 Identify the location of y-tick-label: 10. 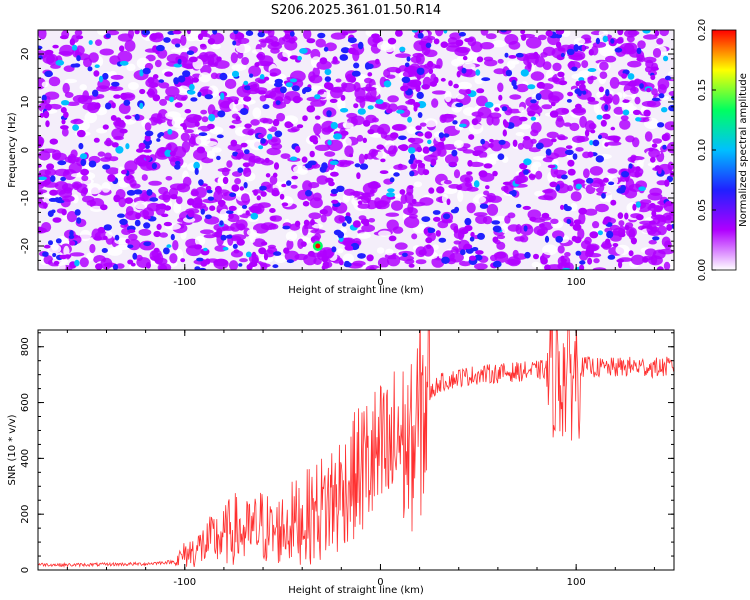
(25, 102).